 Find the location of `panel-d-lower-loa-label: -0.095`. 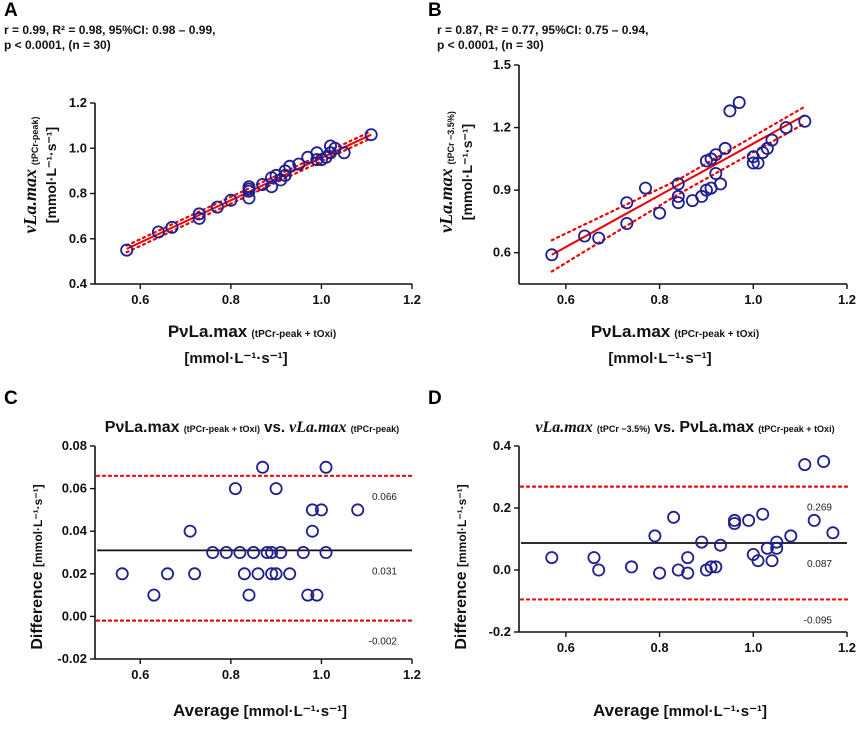

panel-d-lower-loa-label: -0.095 is located at coordinates (818, 620).